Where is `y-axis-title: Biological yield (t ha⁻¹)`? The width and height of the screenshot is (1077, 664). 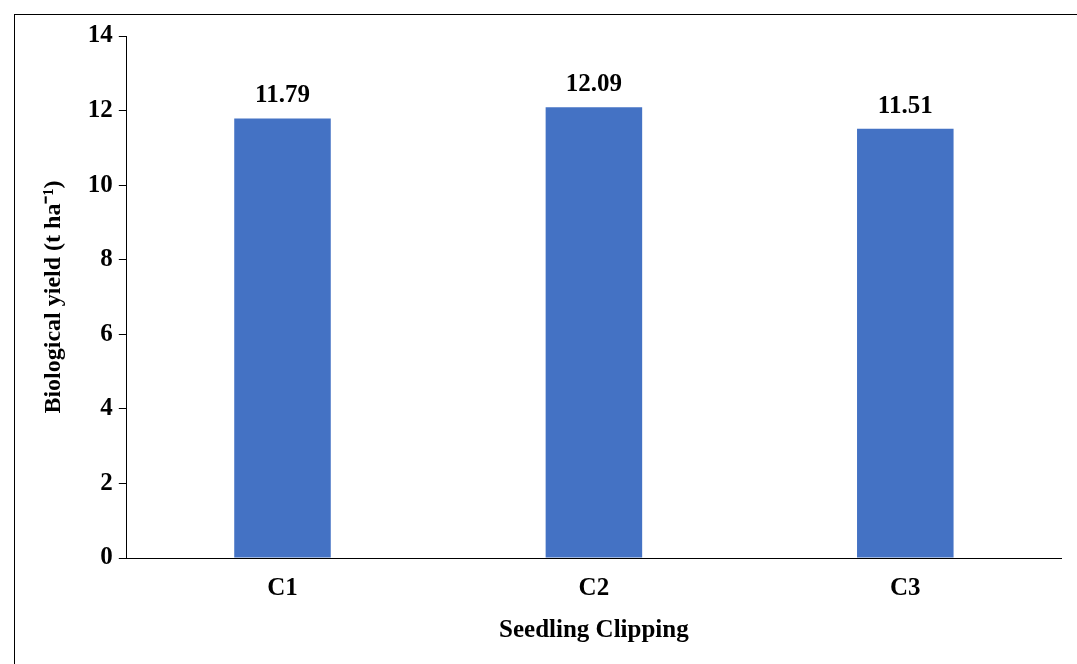 y-axis-title: Biological yield (t ha⁻¹) is located at coordinates (51, 297).